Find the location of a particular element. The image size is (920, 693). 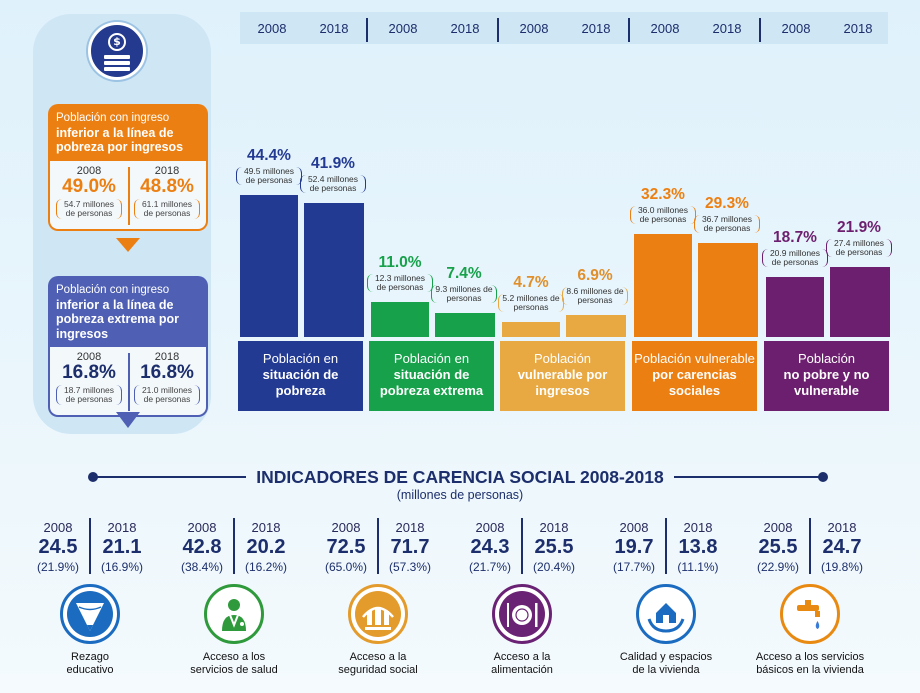

year-separator is located at coordinates (760, 30).